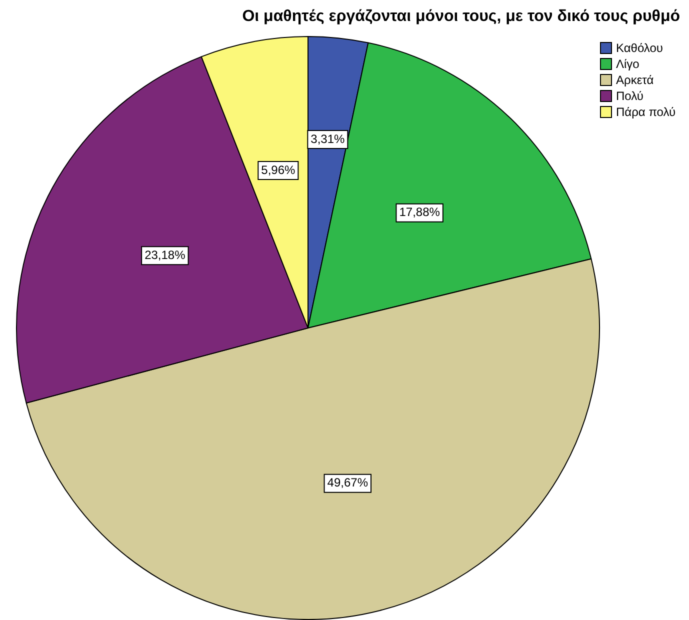 The height and width of the screenshot is (620, 689). What do you see at coordinates (165, 255) in the screenshot?
I see `data-label: 23,18%` at bounding box center [165, 255].